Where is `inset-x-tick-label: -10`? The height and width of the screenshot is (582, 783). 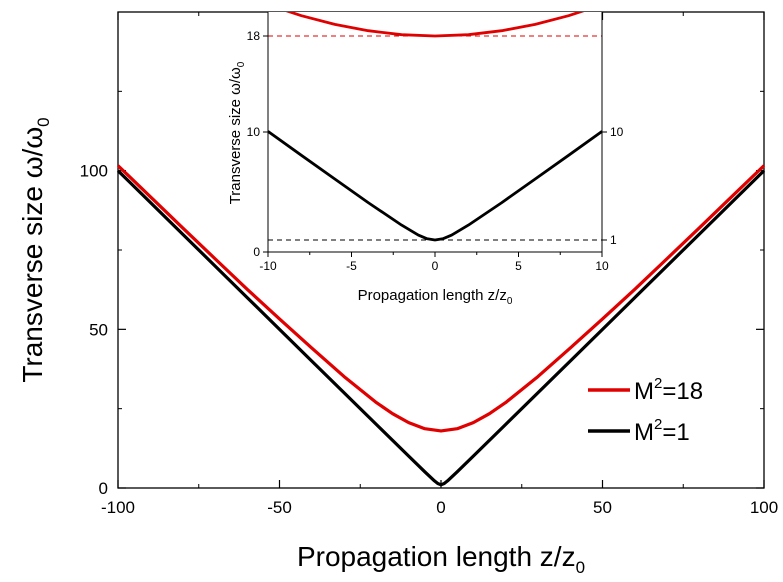 inset-x-tick-label: -10 is located at coordinates (268, 266).